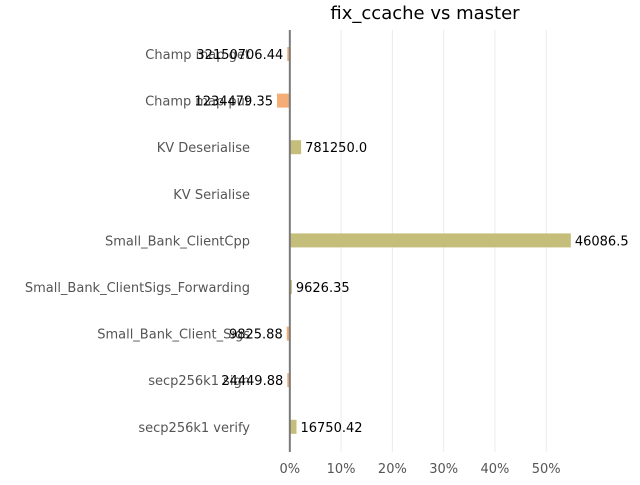 This screenshot has width=640, height=485. I want to click on x-axis-ticks: 0% 10% 20% 30% 40% 50%, so click(420, 469).